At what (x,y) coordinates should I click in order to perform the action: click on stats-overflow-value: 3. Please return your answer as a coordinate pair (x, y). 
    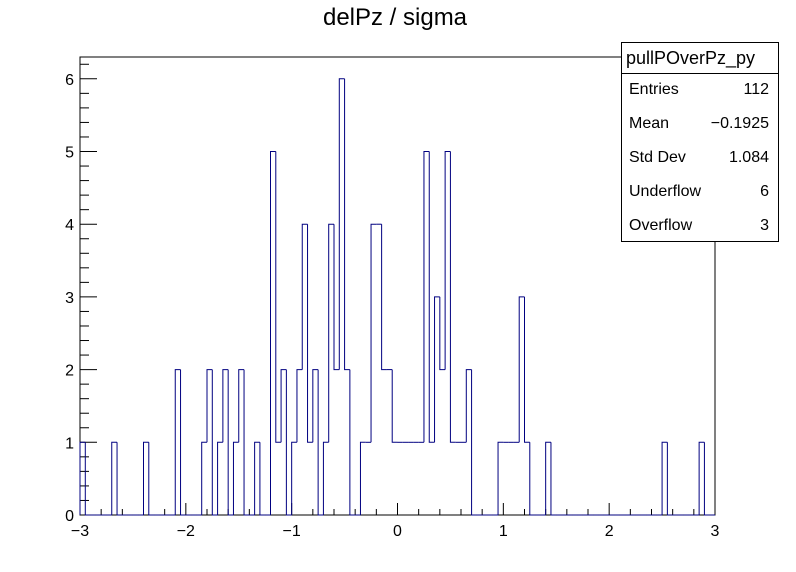
    Looking at the image, I should click on (764, 225).